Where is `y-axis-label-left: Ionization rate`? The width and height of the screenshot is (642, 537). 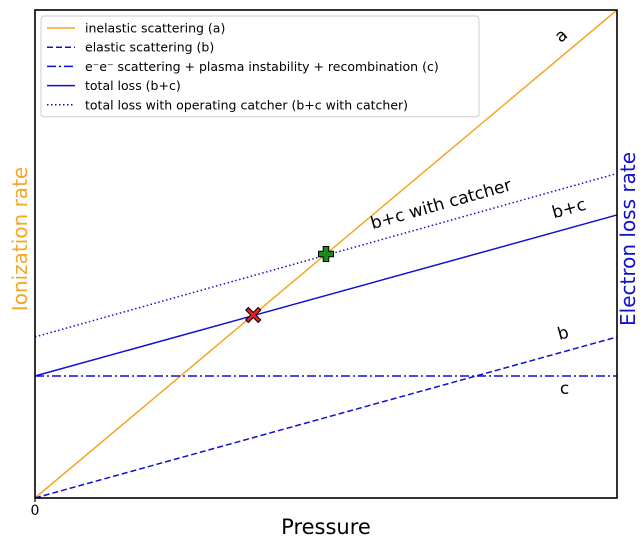
y-axis-label-left: Ionization rate is located at coordinates (20, 239).